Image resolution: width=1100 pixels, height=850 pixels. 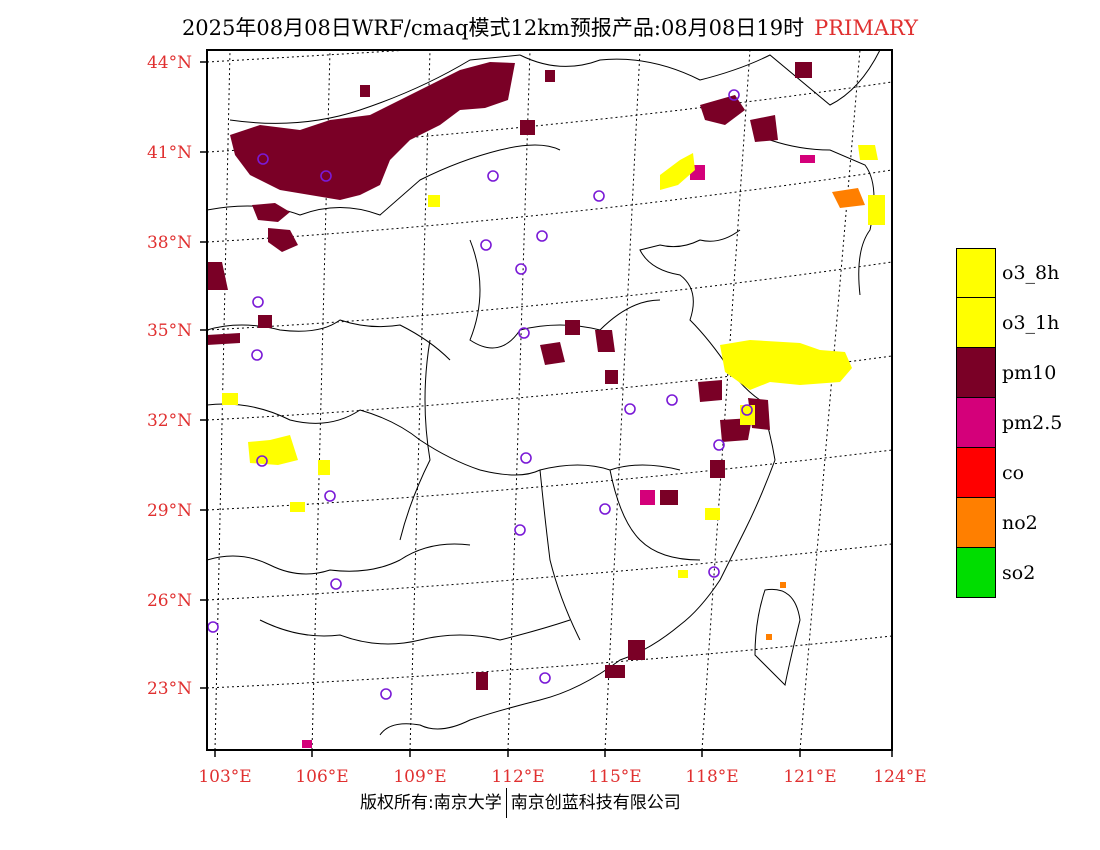 I want to click on latitude-labels: 44°N 41°N 38°N 35°N 32°N 29°N 26°N 23°N, so click(x=169, y=376).